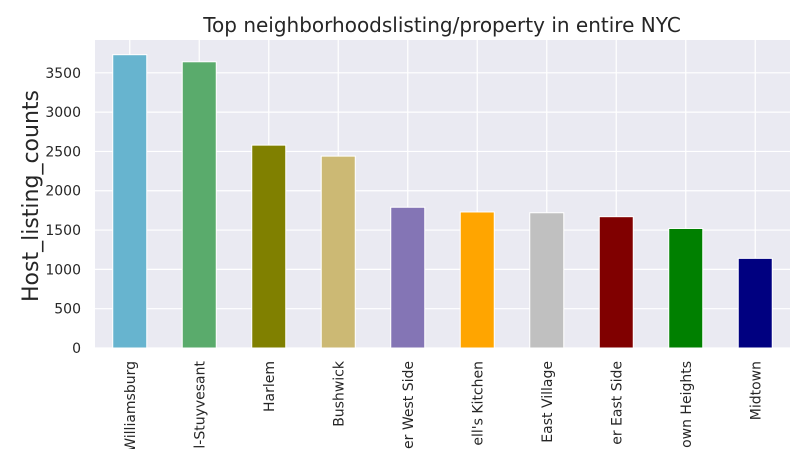  What do you see at coordinates (477, 280) in the screenshot?
I see `bar-hell-s-kitchen` at bounding box center [477, 280].